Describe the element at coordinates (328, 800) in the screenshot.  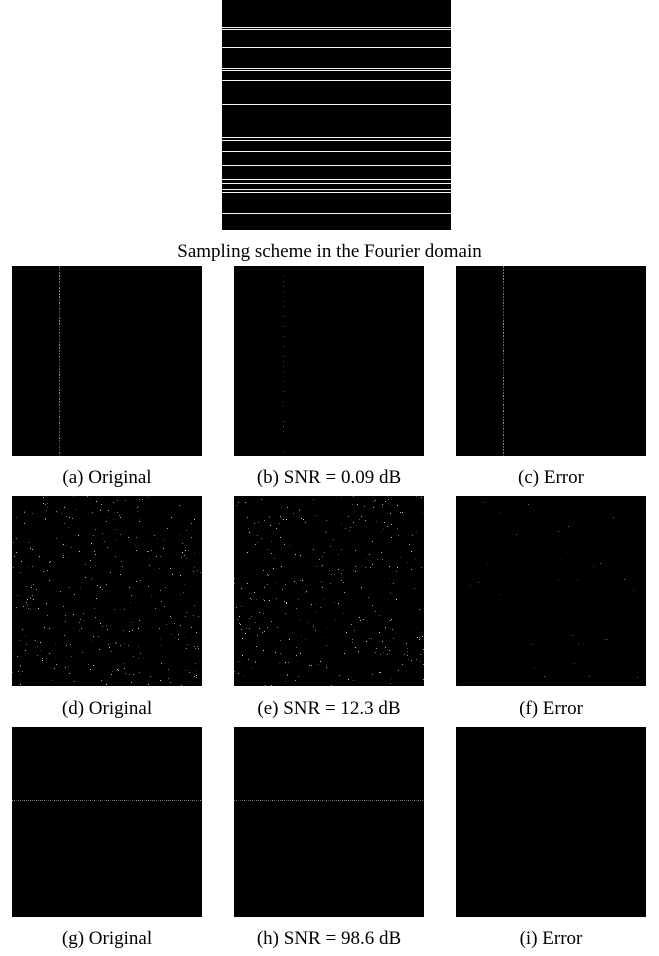
I see `panel-h-plot` at that location.